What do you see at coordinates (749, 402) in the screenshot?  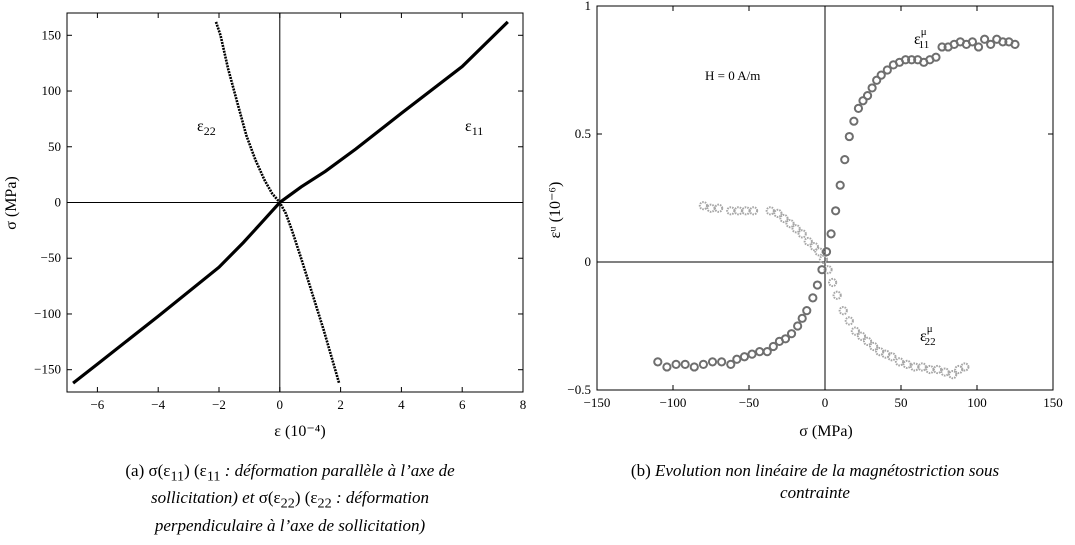 I see `chart-b-xtick-label: −50` at bounding box center [749, 402].